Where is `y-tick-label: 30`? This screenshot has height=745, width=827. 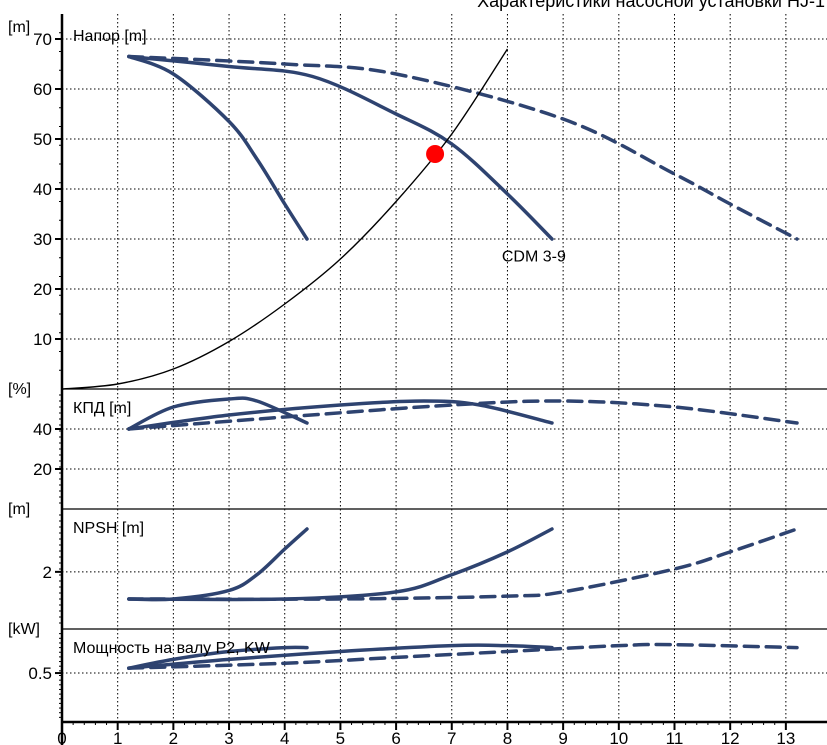
y-tick-label: 30 is located at coordinates (42, 239).